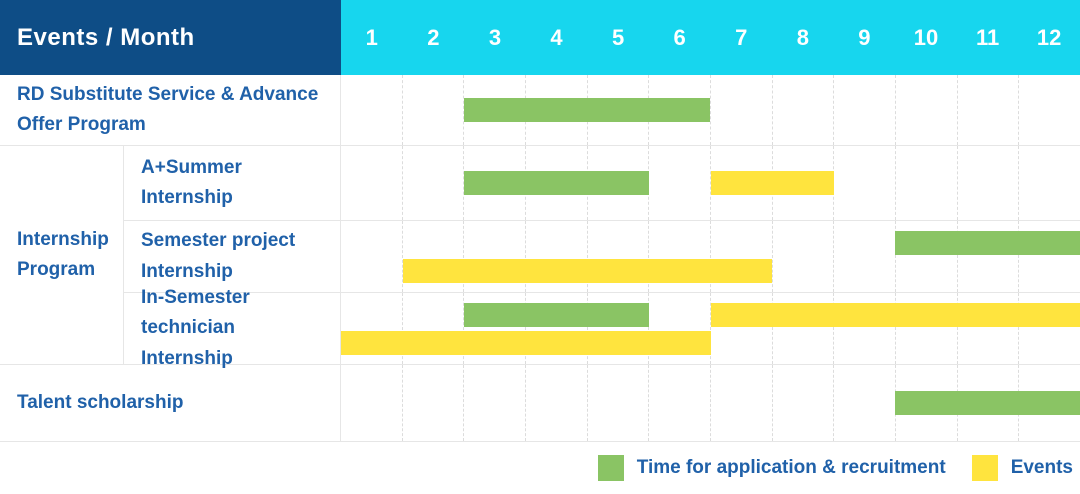 The image size is (1080, 494). Describe the element at coordinates (170, 37) in the screenshot. I see `events-month-header: Events / Month` at that location.